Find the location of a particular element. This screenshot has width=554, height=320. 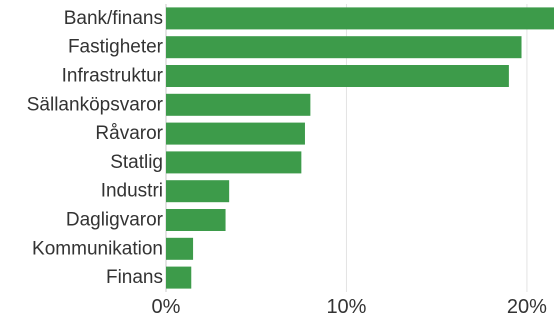

category-label: Sällanköpsvaror is located at coordinates (95, 104).